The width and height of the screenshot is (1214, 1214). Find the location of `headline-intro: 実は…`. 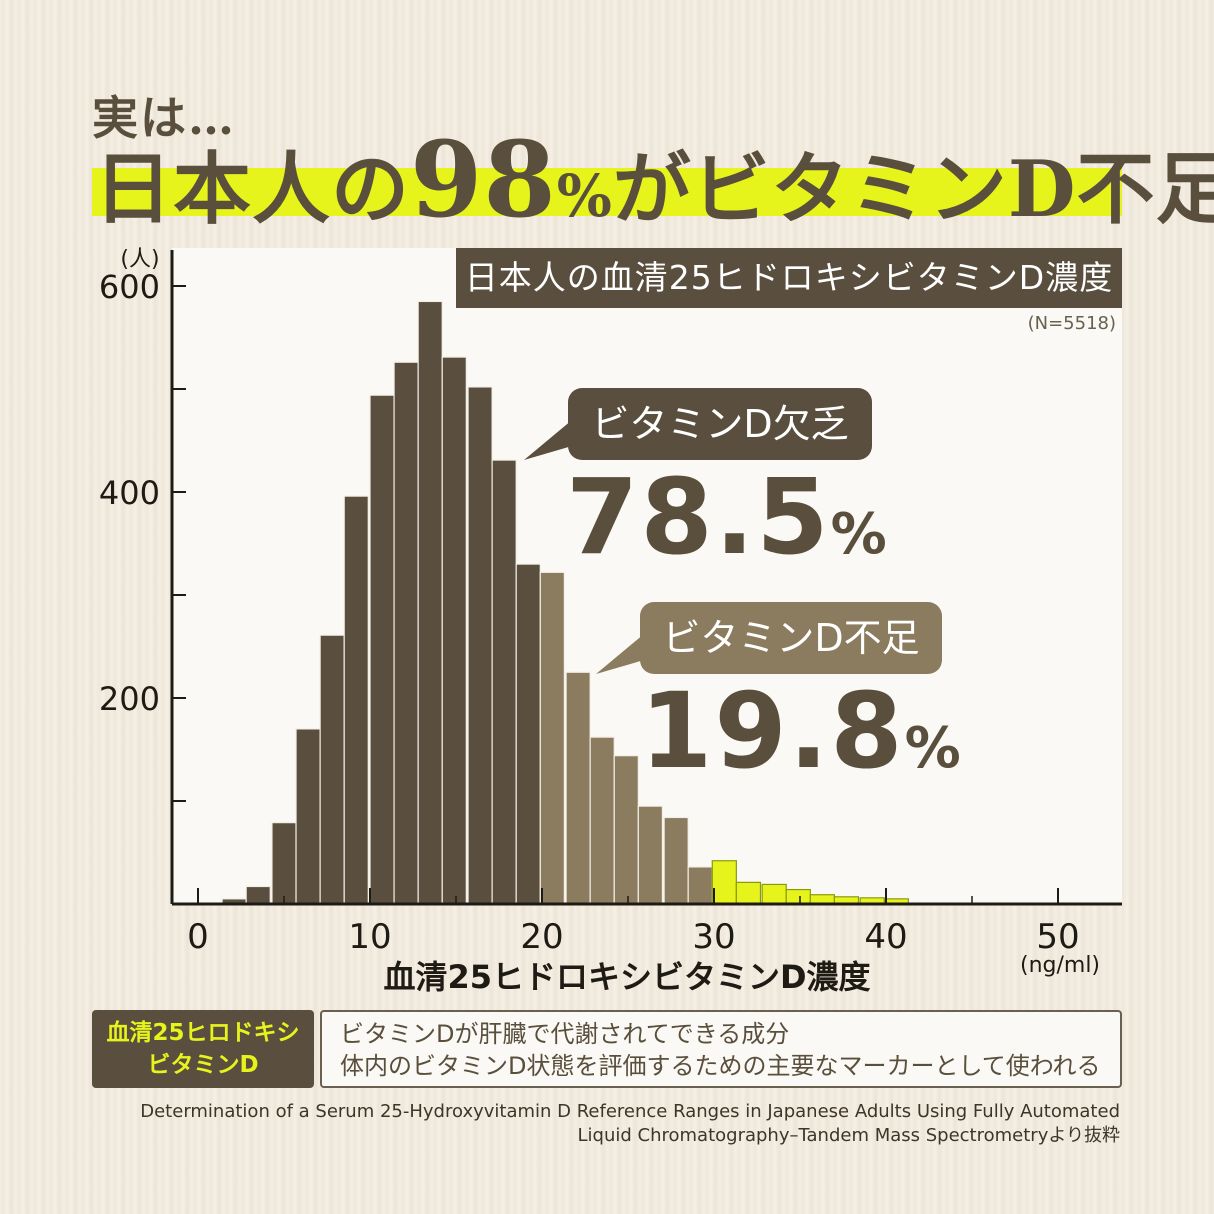

headline-intro: 実は… is located at coordinates (164, 118).